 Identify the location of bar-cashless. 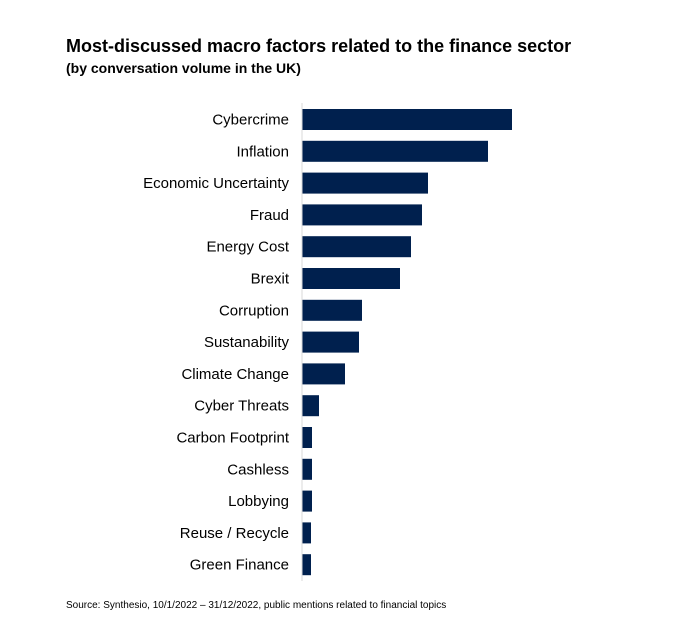
(307, 469).